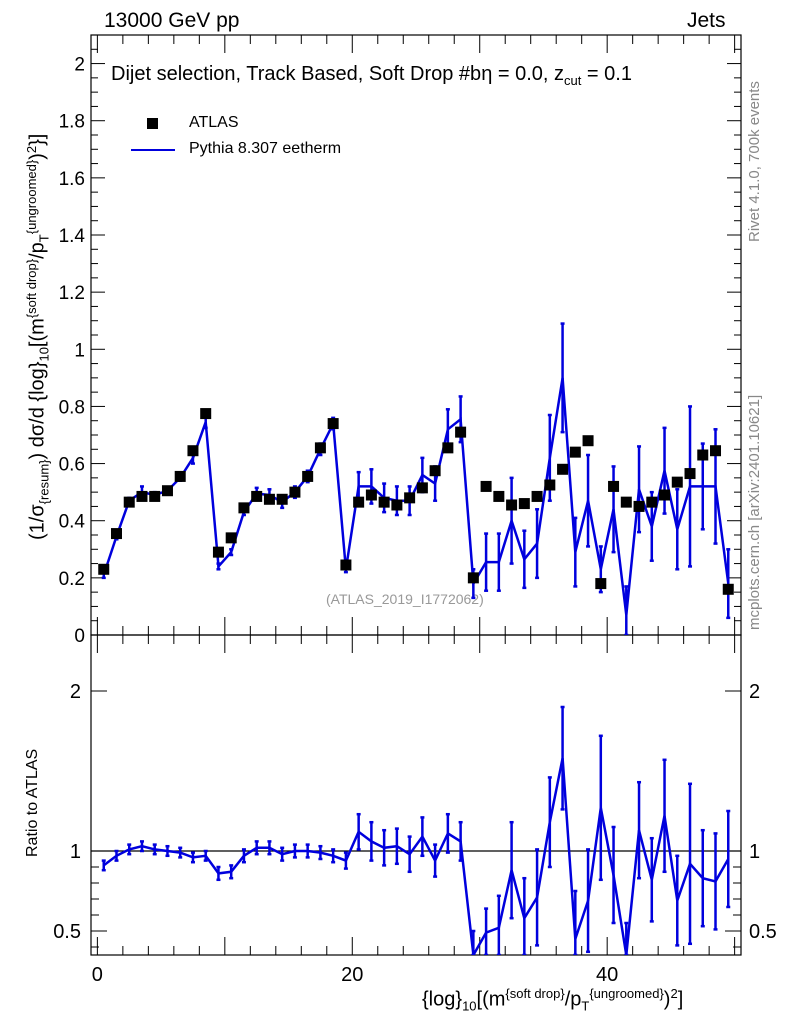 The width and height of the screenshot is (786, 1024). I want to click on header-energy-label: 13000 GeV pp, so click(172, 20).